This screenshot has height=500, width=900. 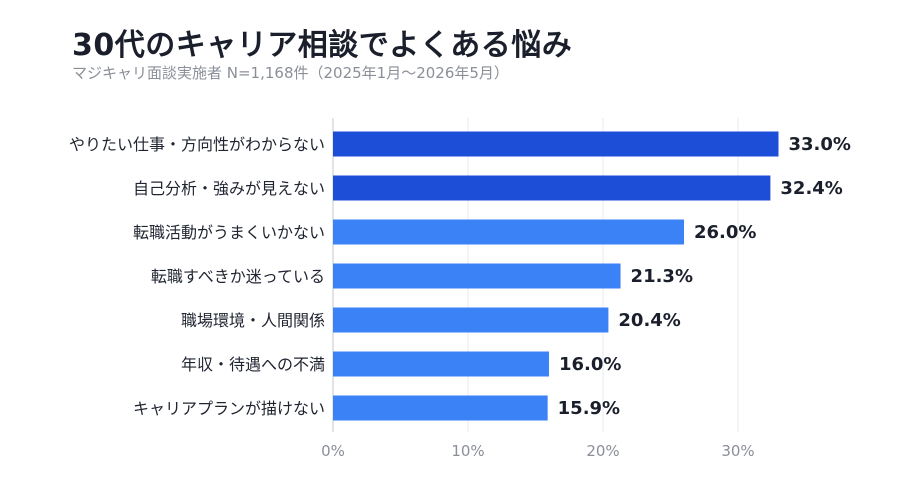 What do you see at coordinates (290, 73) in the screenshot?
I see `chart-subtitle: マジキャリ面談実施者 N=1,168件（2025年1月〜2026年5月）` at bounding box center [290, 73].